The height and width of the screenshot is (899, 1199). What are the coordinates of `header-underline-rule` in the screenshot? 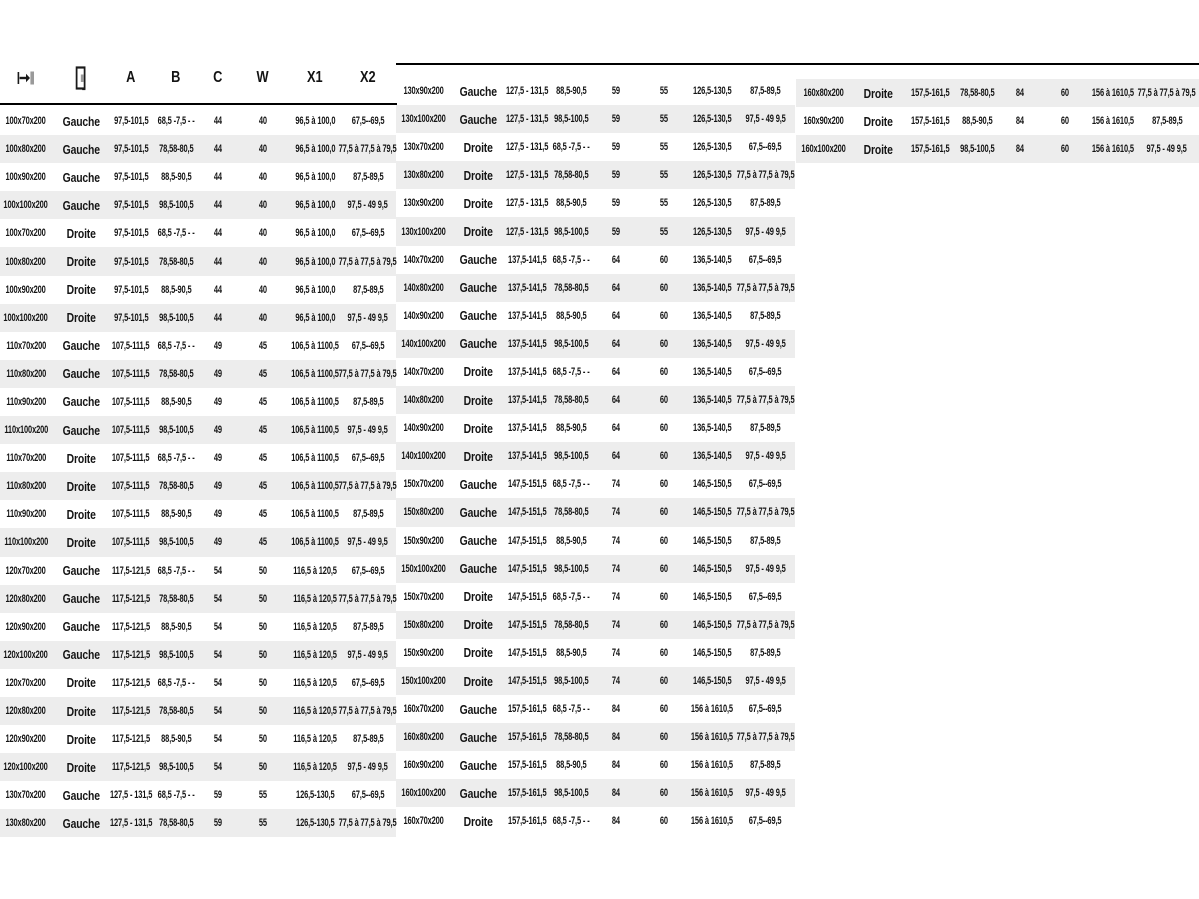 It's located at (198, 104).